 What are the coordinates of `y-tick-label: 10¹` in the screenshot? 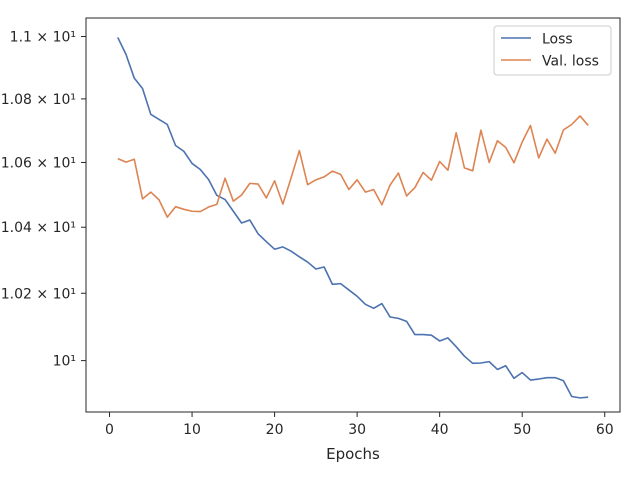 It's located at (64, 362).